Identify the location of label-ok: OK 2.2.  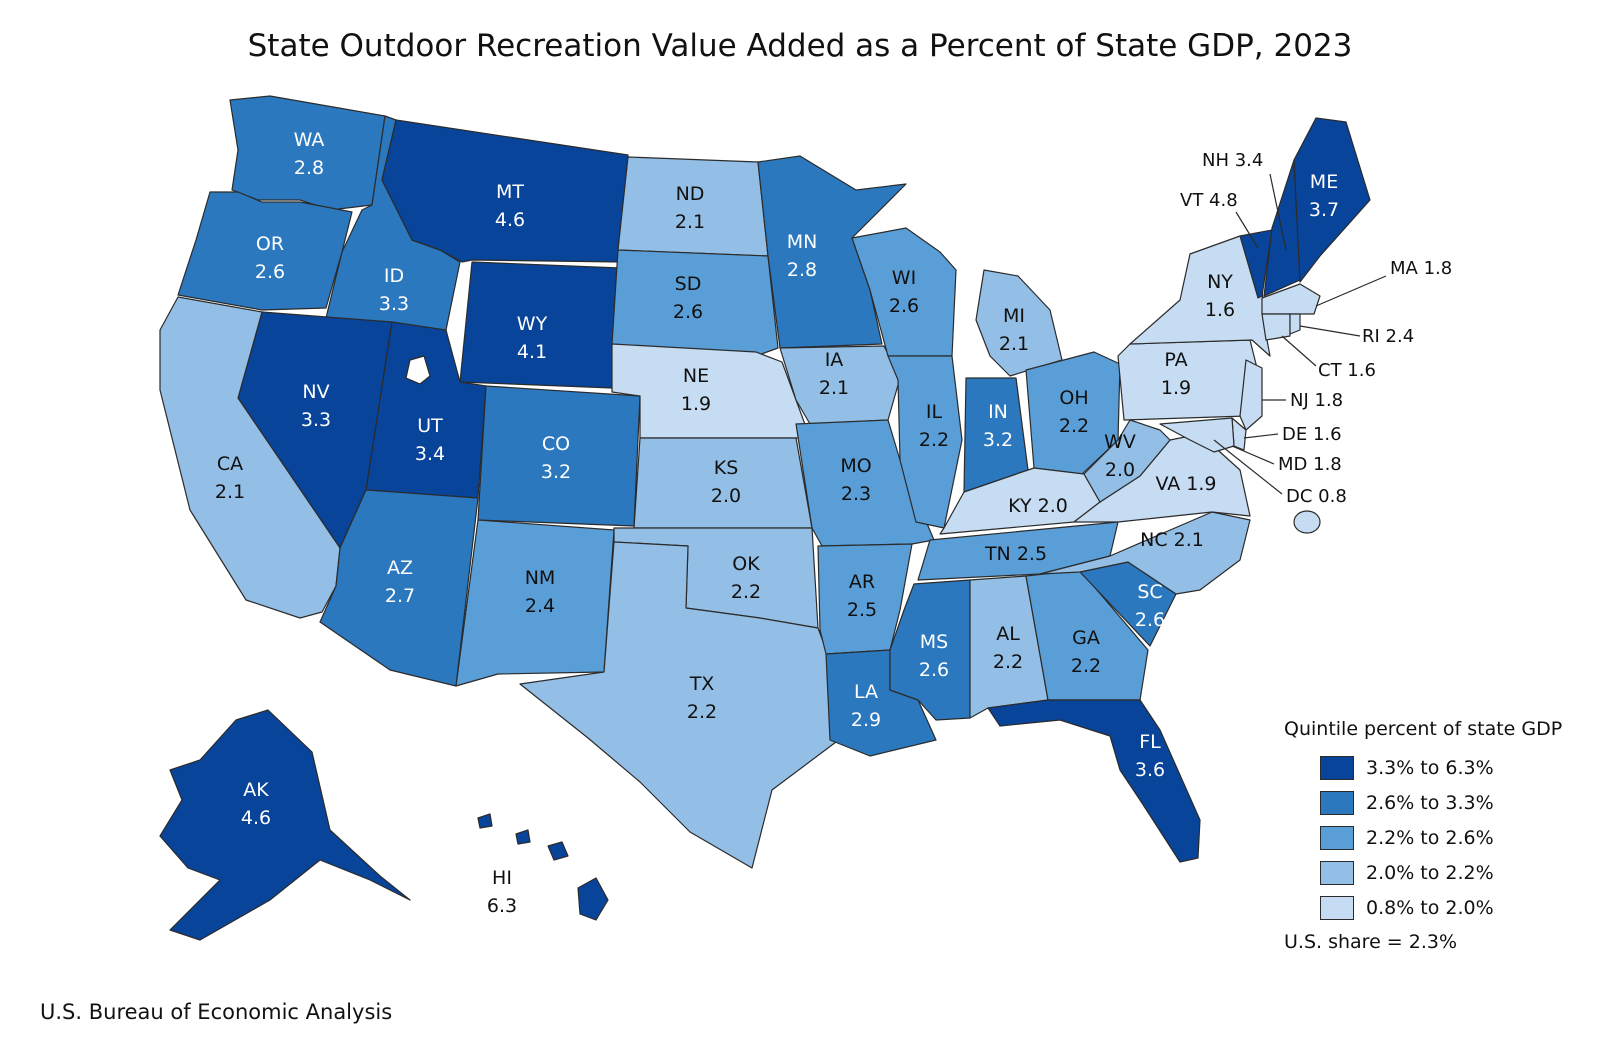
(746, 578).